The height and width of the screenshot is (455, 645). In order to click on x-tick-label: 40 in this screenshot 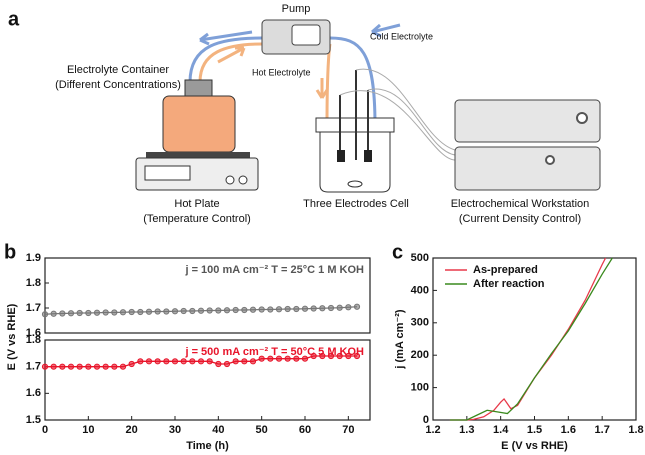, I will do `click(218, 430)`.